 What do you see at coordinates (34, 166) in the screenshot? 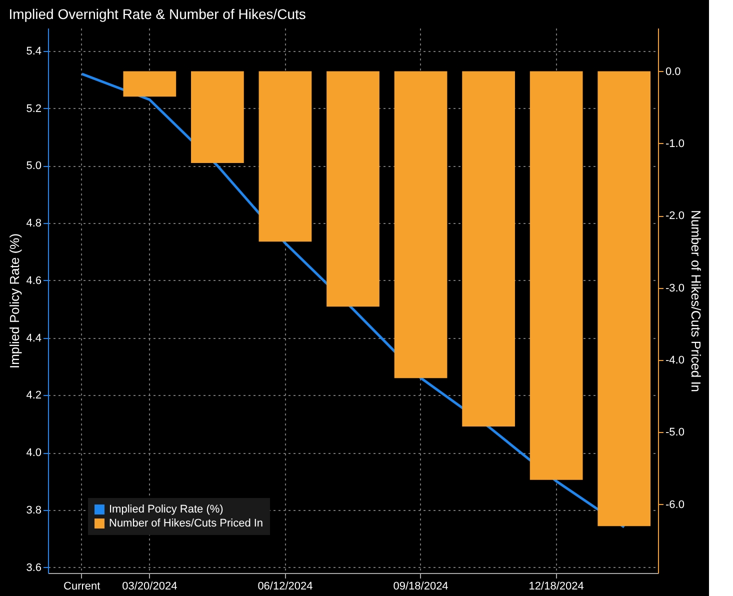
I see `y-tick-label: 5.0` at bounding box center [34, 166].